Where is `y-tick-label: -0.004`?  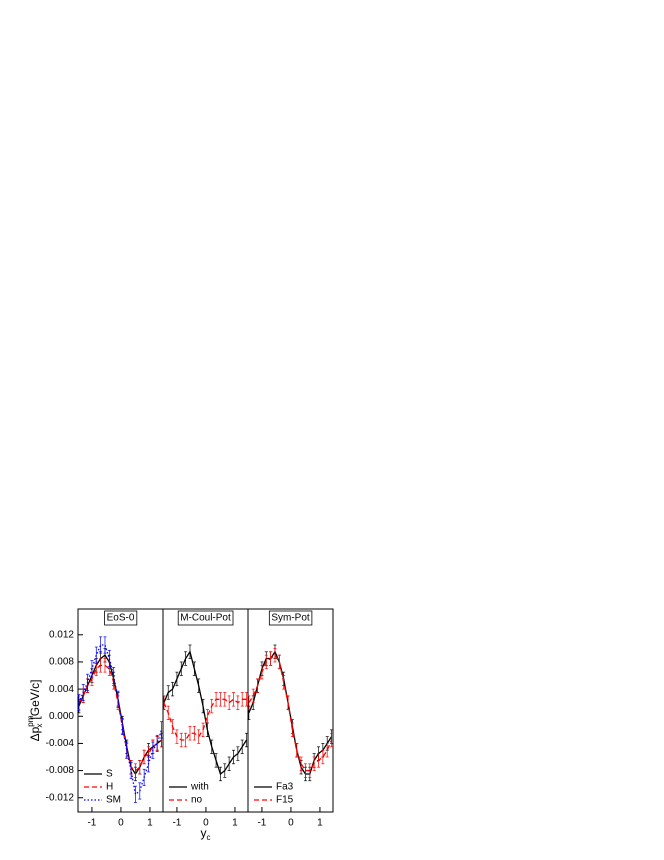
y-tick-label: -0.004 is located at coordinates (60, 743).